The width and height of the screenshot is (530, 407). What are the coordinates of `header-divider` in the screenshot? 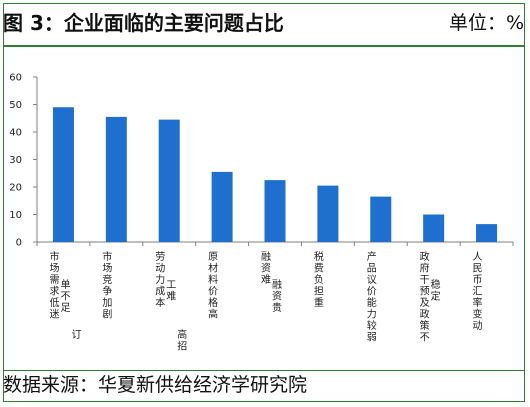 It's located at (264, 46).